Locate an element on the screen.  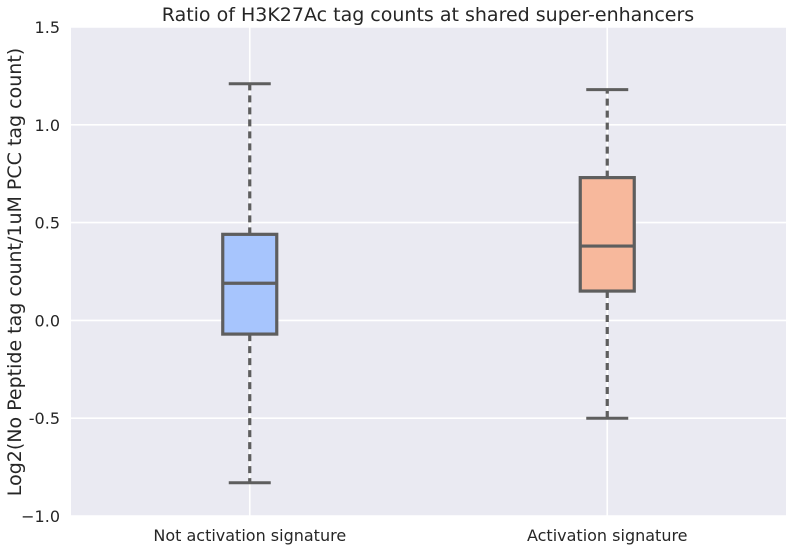
box-iqr is located at coordinates (607, 234).